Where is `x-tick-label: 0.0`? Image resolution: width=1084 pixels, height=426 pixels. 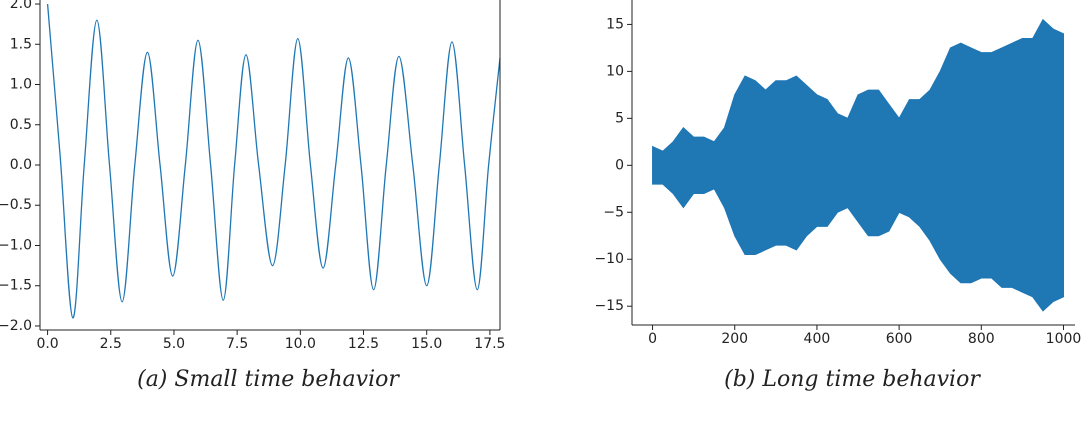
x-tick-label: 0.0 is located at coordinates (47, 344).